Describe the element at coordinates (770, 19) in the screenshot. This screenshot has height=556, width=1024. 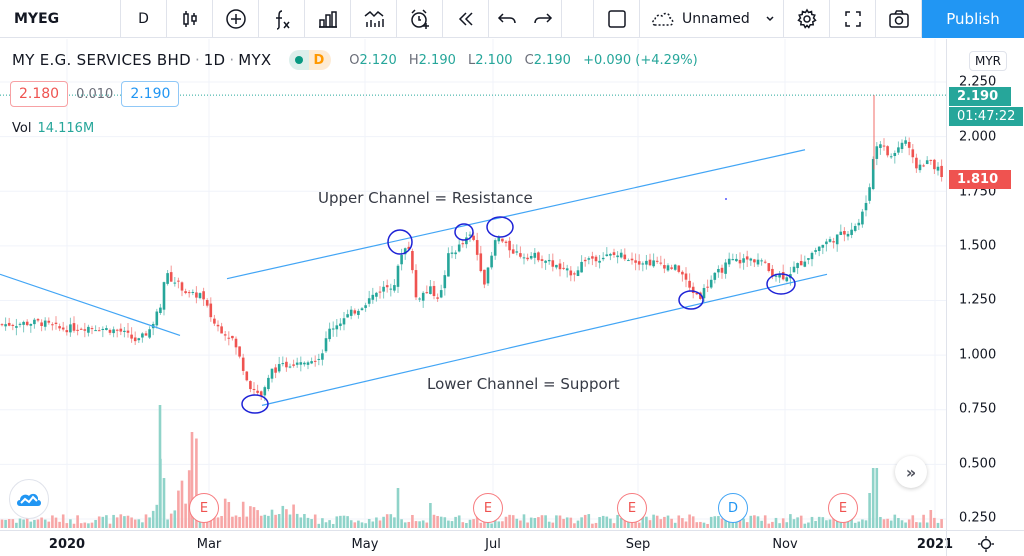
I see `chevron-down-icon` at that location.